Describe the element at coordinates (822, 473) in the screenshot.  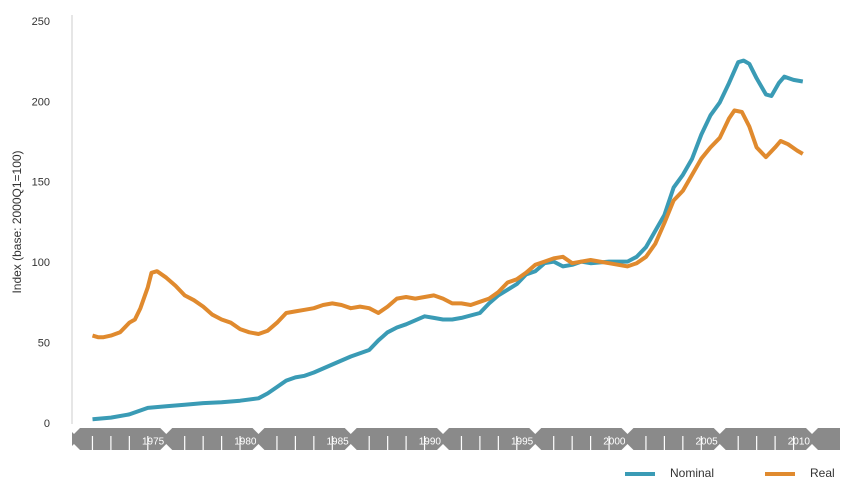
I see `legend-label: Real` at that location.